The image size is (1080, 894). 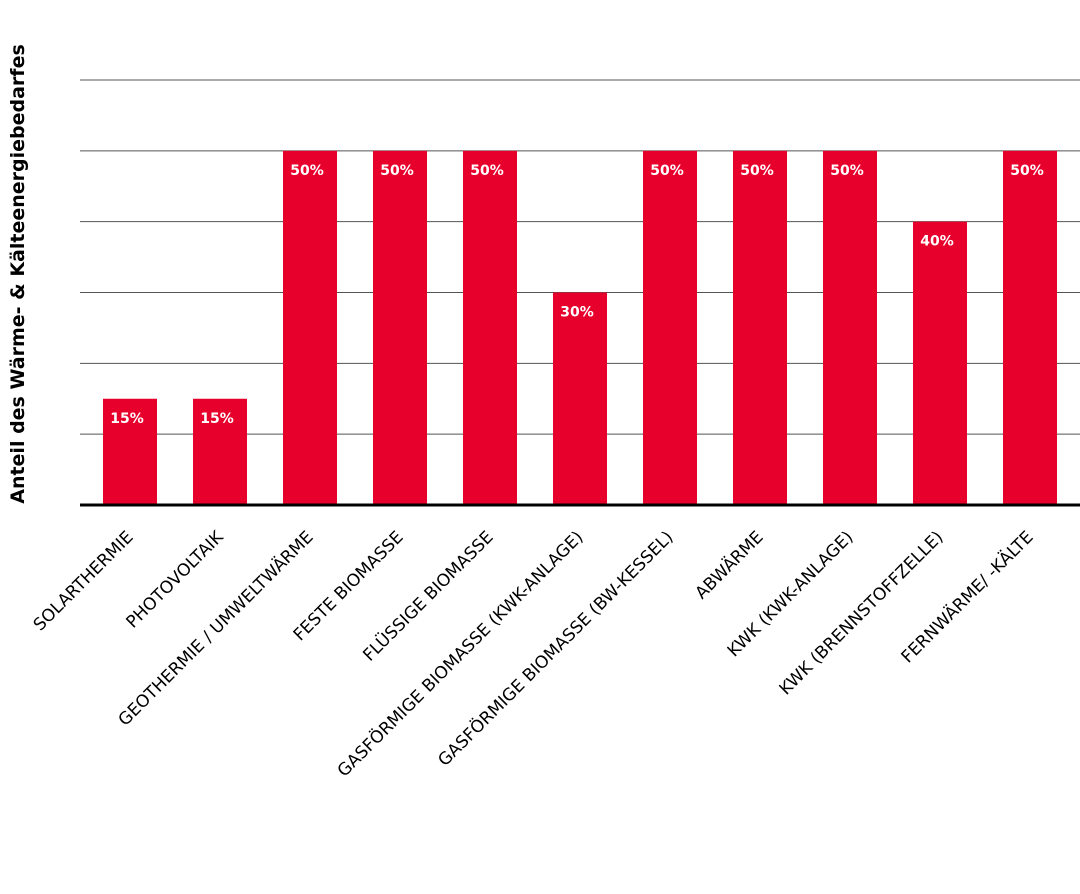 I want to click on category-label: ABWÄRME, so click(x=729, y=565).